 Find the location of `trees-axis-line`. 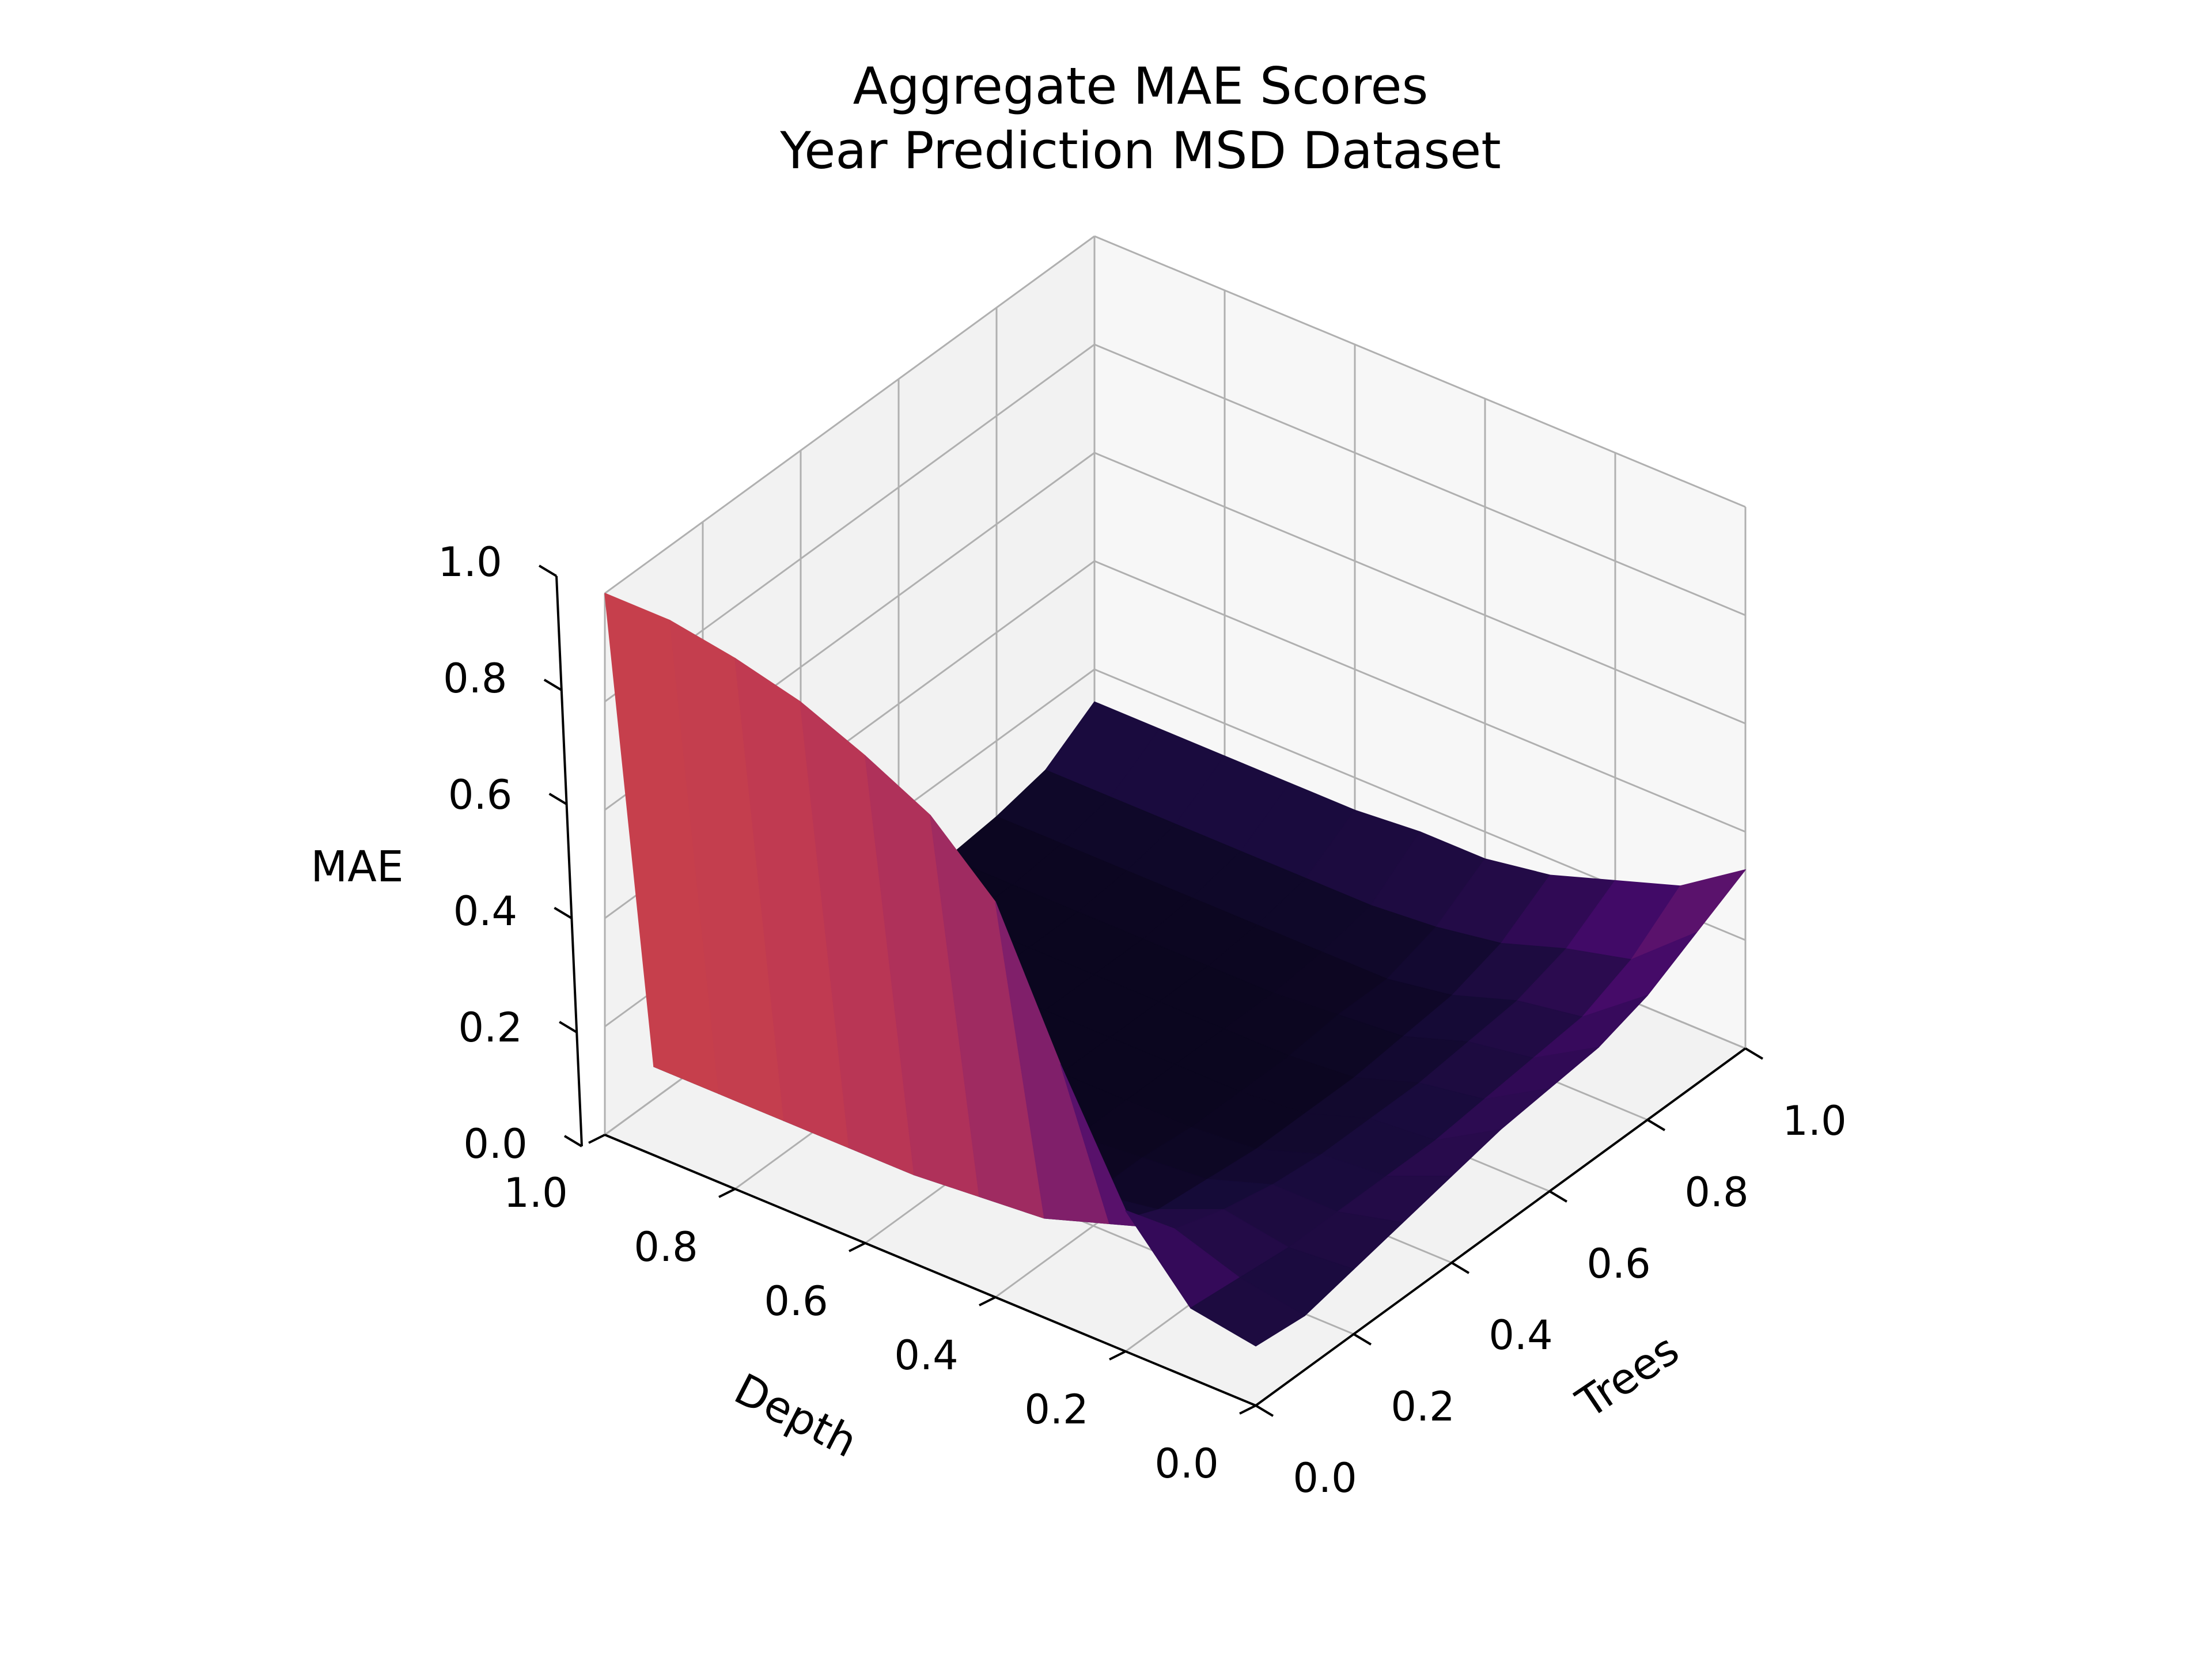

trees-axis-line is located at coordinates (1501, 1227).